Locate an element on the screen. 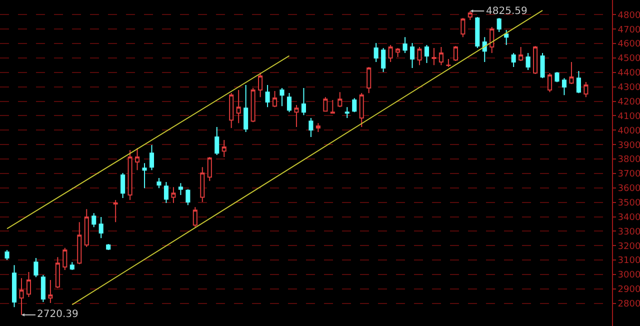 The image size is (640, 326). y-tick-label: 2800 is located at coordinates (629, 304).